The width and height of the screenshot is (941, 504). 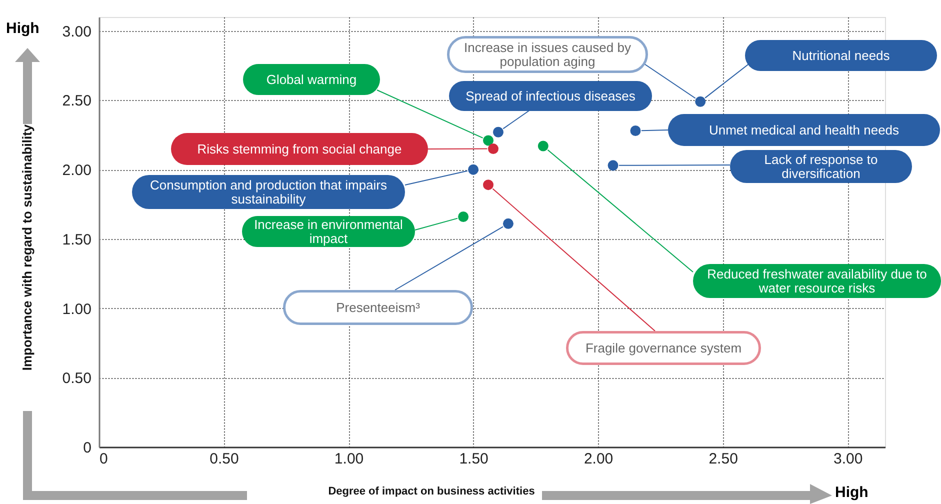 I want to click on x-axis-title: Degree of impact on business activities, so click(x=431, y=492).